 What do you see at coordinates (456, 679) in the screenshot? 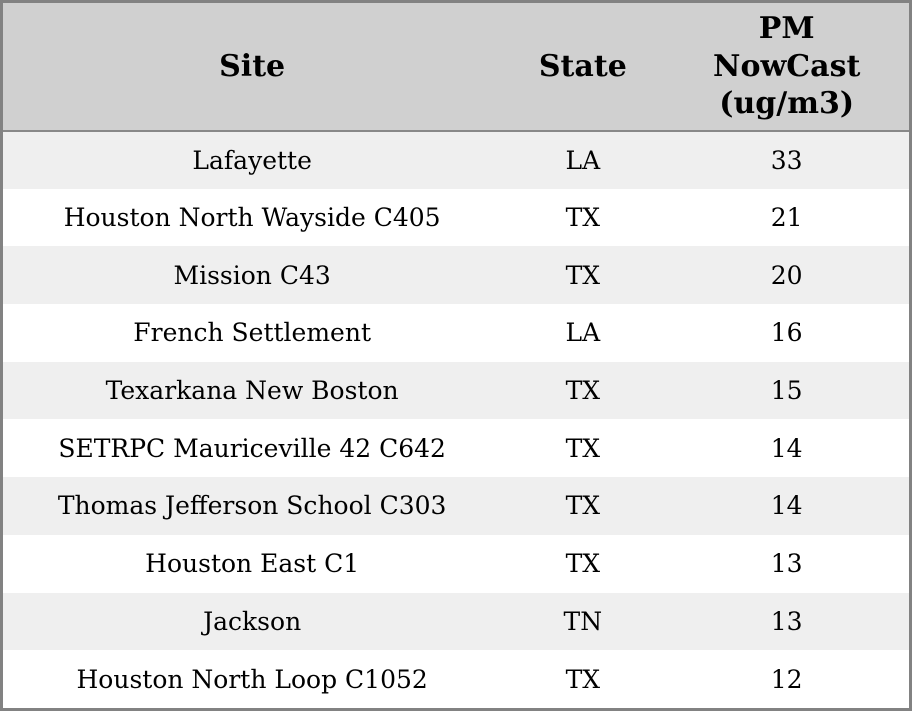
I see `table-row: Houston North Loop C1052 TX 12` at bounding box center [456, 679].